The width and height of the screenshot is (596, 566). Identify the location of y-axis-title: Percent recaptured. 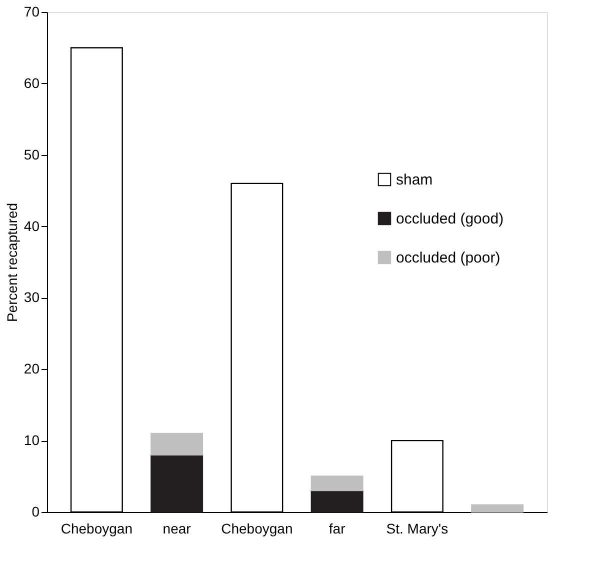
(12, 262).